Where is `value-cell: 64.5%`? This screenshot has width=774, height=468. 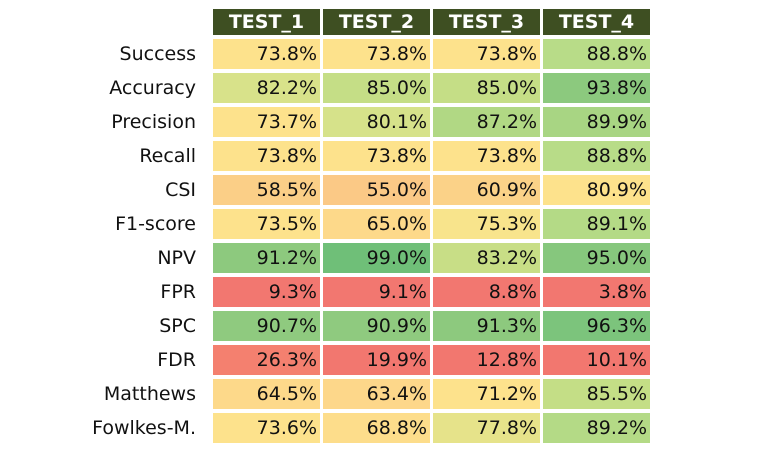
value-cell: 64.5% is located at coordinates (266, 394).